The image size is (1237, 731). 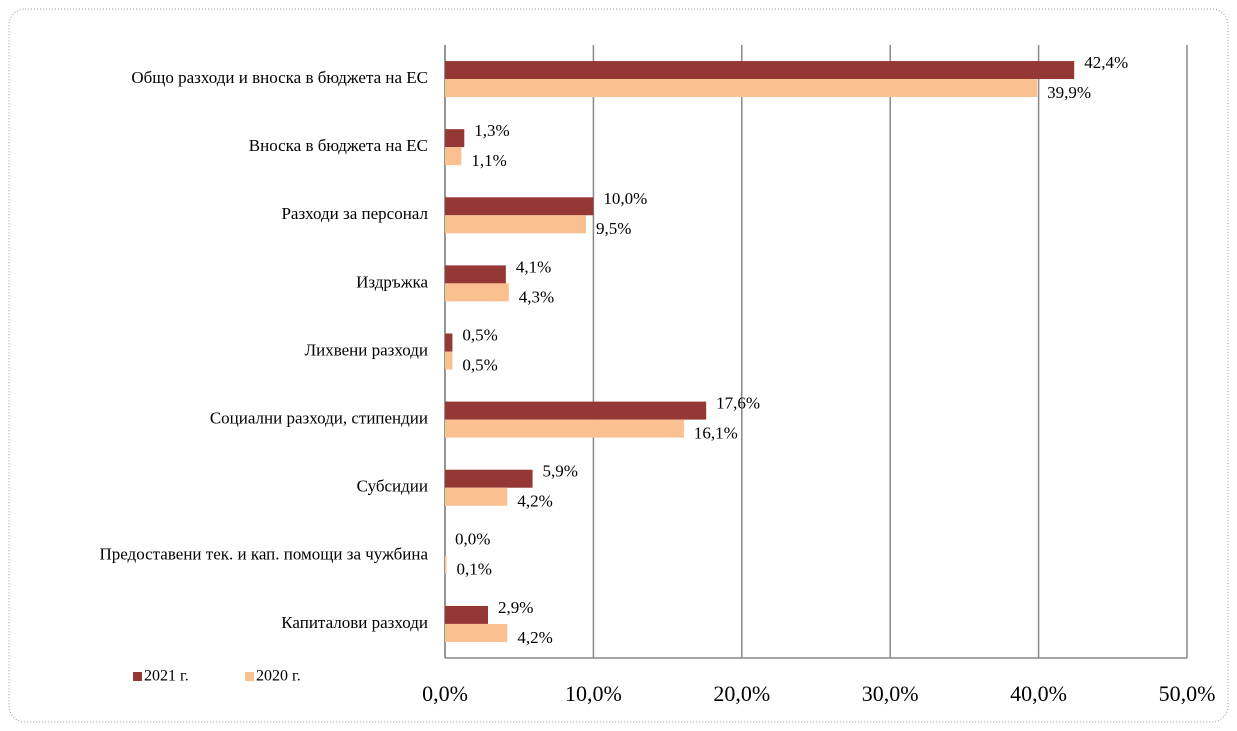 I want to click on data-label: 10,0%, so click(x=625, y=198).